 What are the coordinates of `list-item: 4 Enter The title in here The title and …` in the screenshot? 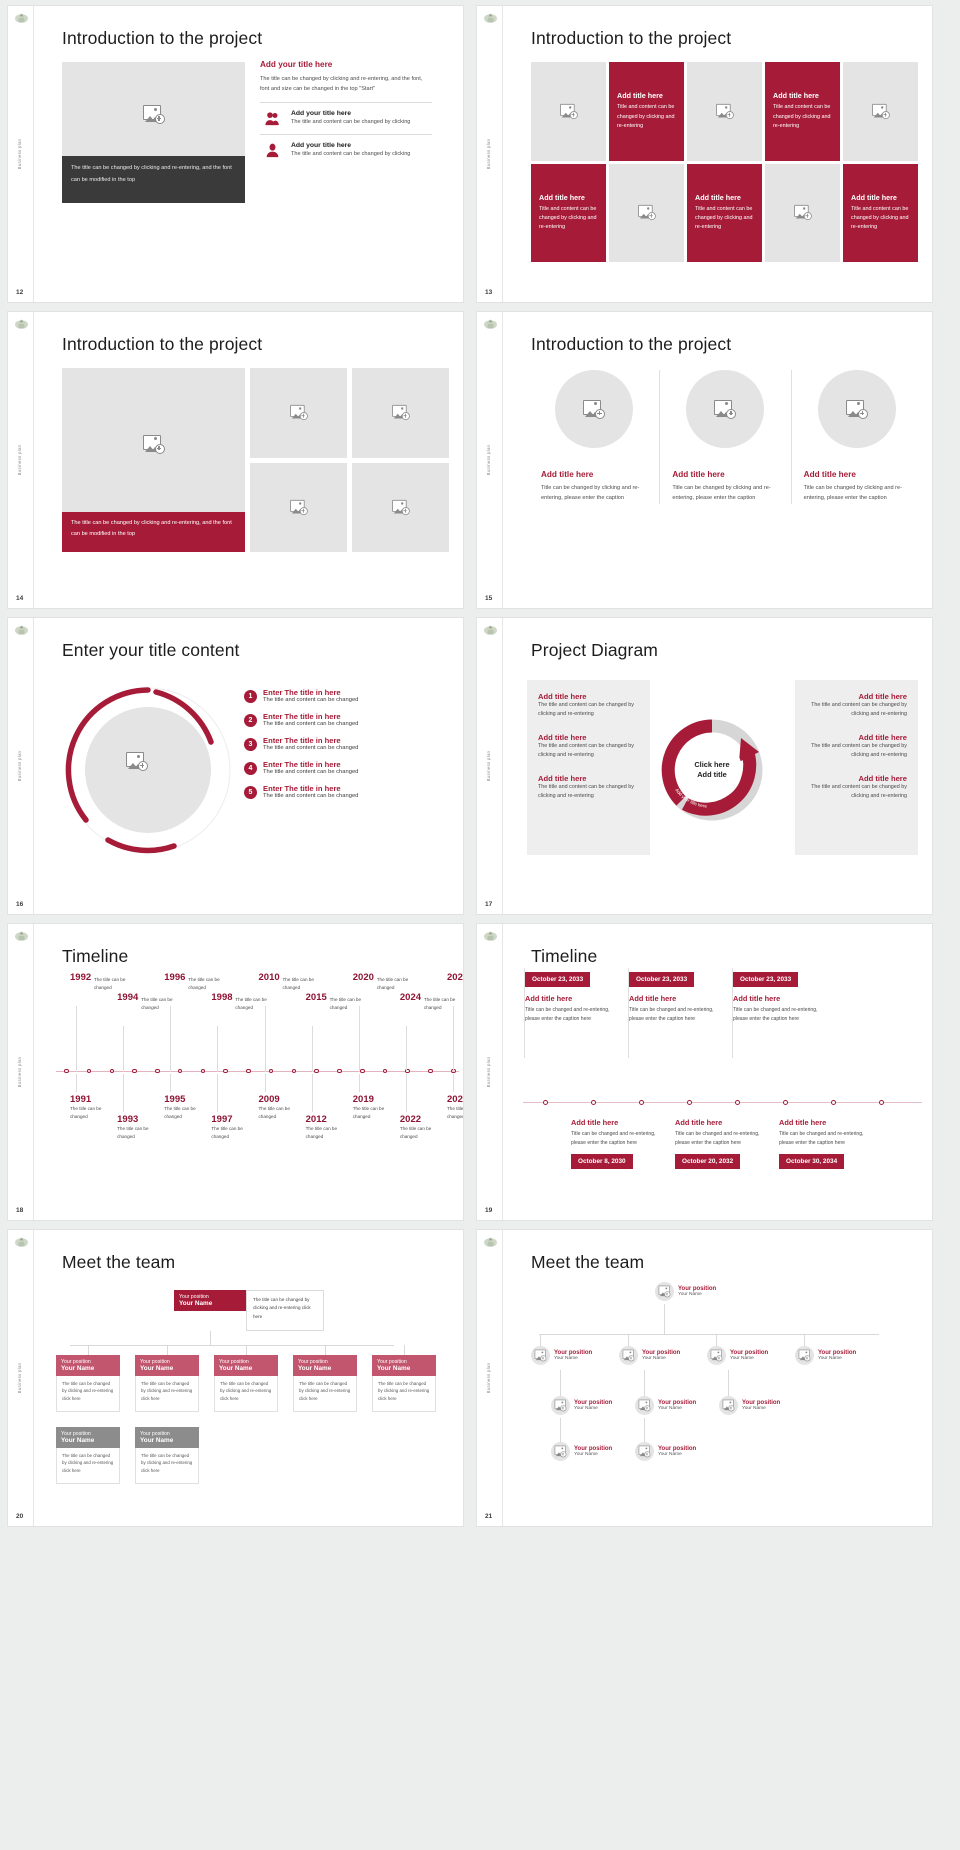 It's located at (348, 767).